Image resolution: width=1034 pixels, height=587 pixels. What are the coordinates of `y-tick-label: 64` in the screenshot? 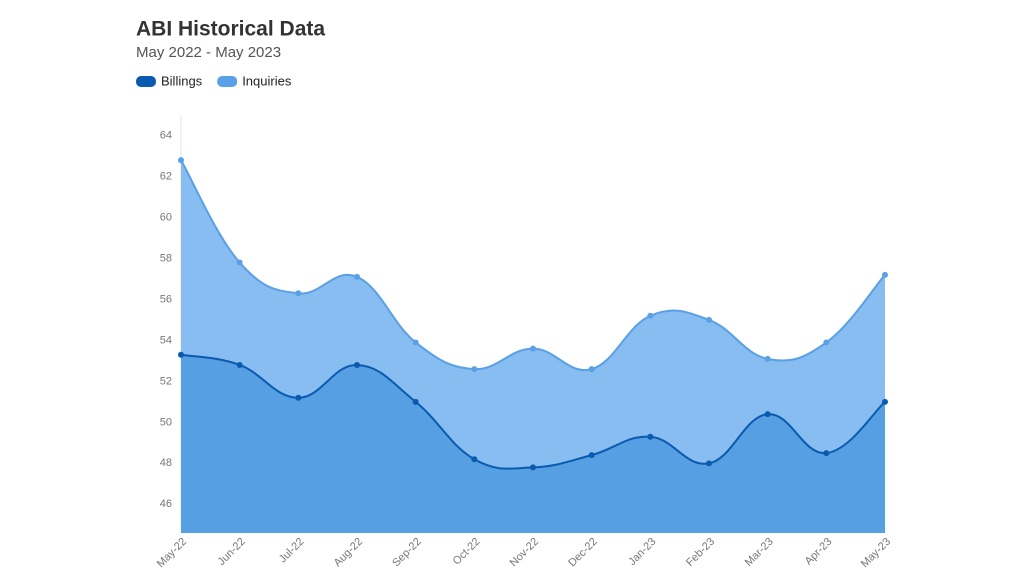 It's located at (166, 135).